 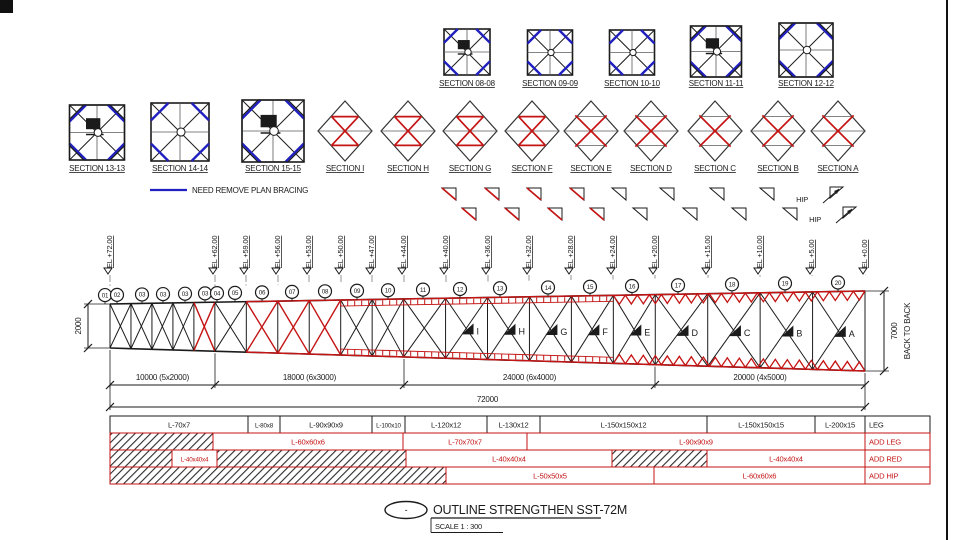 I want to click on elevation-label: EL +20.00, so click(x=654, y=252).